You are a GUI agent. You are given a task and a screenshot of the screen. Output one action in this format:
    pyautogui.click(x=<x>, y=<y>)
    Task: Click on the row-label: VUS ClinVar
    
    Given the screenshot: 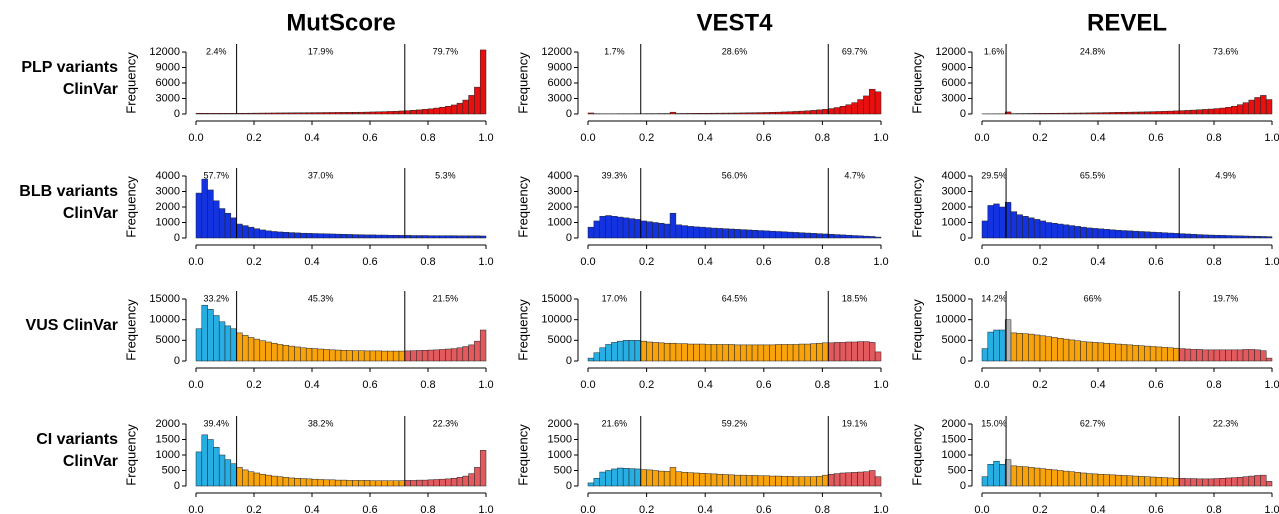 What is the action you would take?
    pyautogui.click(x=72, y=325)
    